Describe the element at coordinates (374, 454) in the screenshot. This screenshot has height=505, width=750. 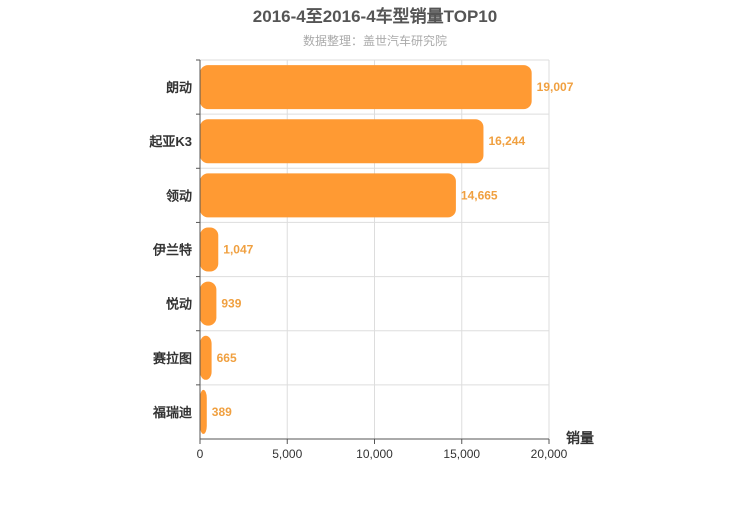
I see `x-tick-label: 10,000` at that location.